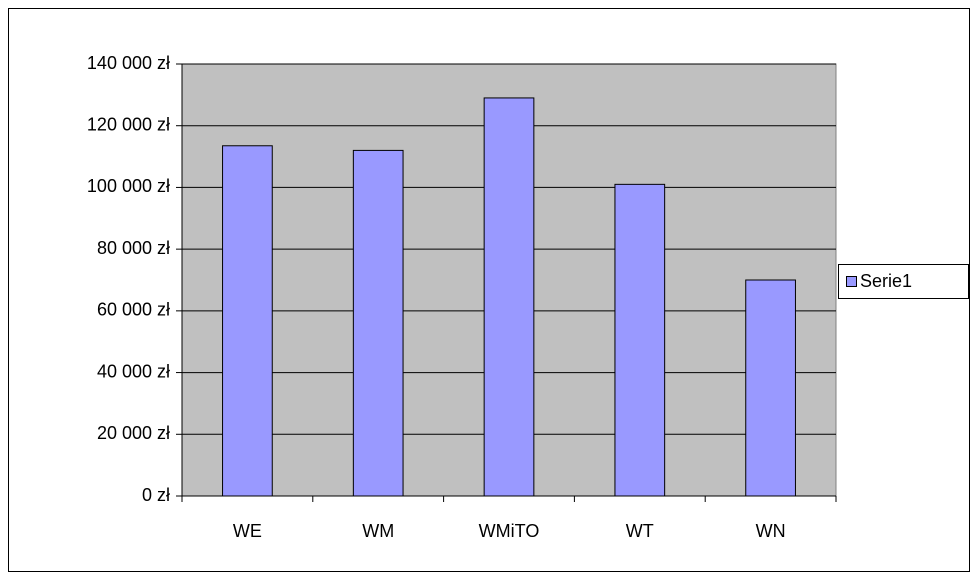  I want to click on y-tick-label: 120 000 zł, so click(128, 124).